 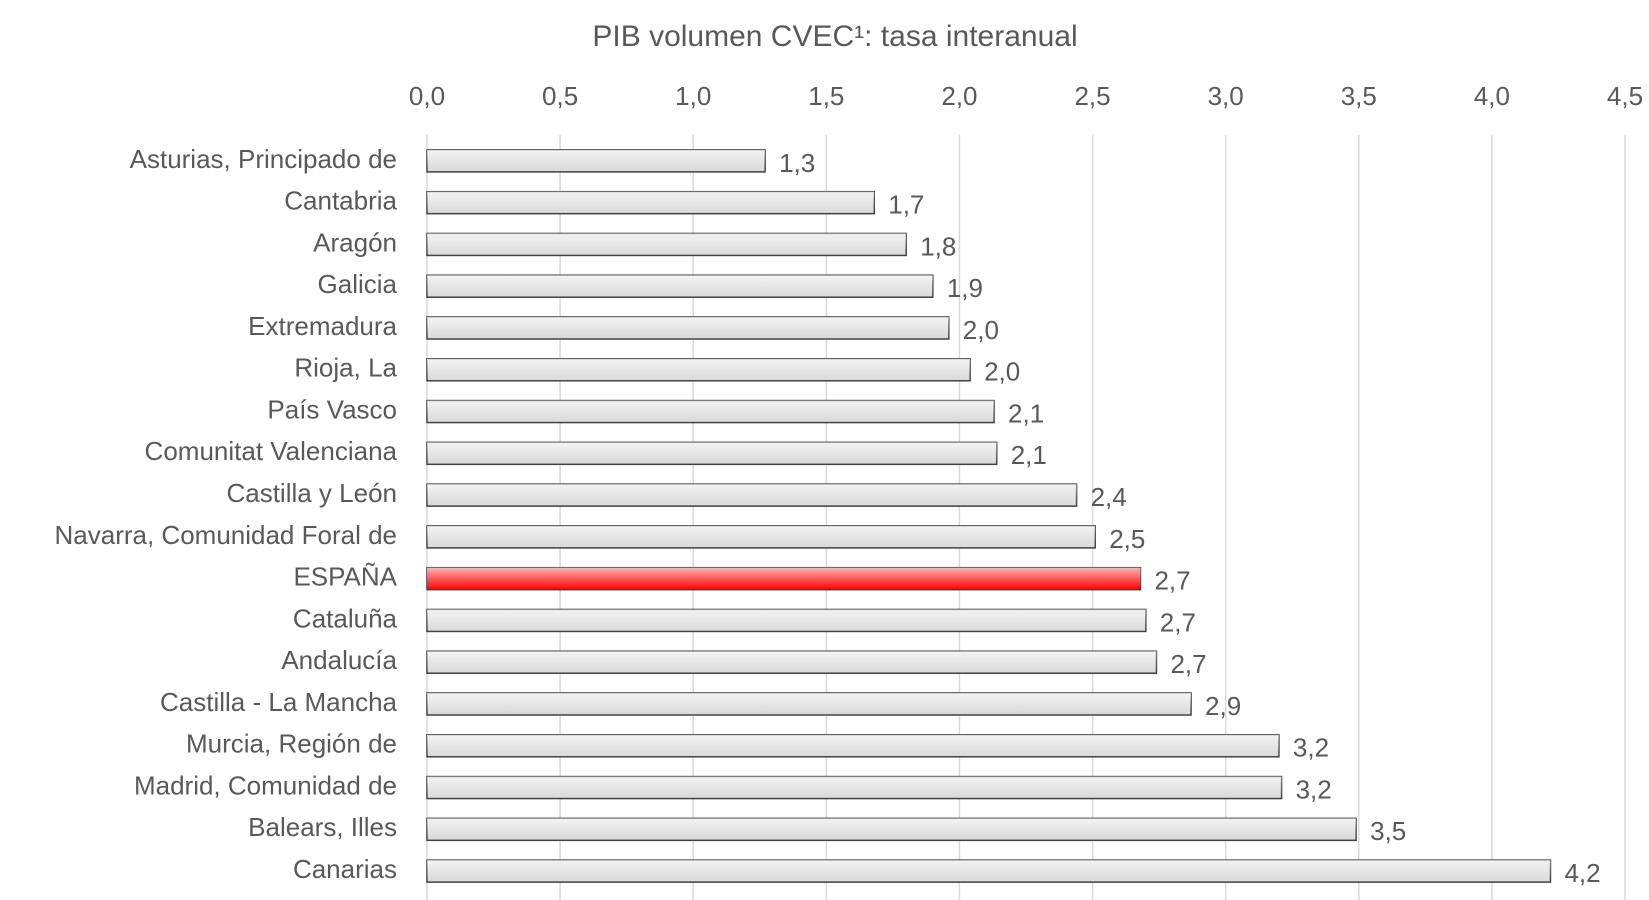 I want to click on x-tick-label: 2,5, so click(x=1092, y=96).